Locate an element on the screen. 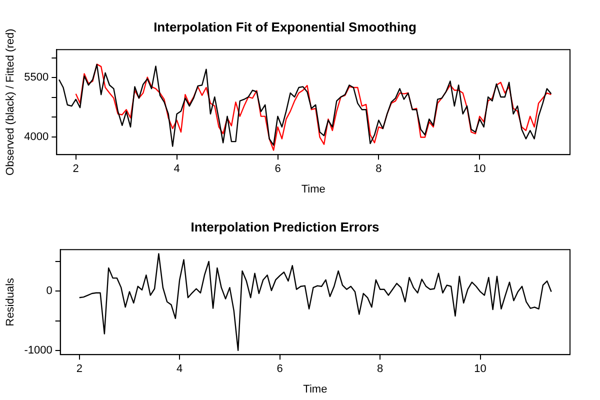 The image size is (600, 400). y-tick-label: 5500 is located at coordinates (36, 78).